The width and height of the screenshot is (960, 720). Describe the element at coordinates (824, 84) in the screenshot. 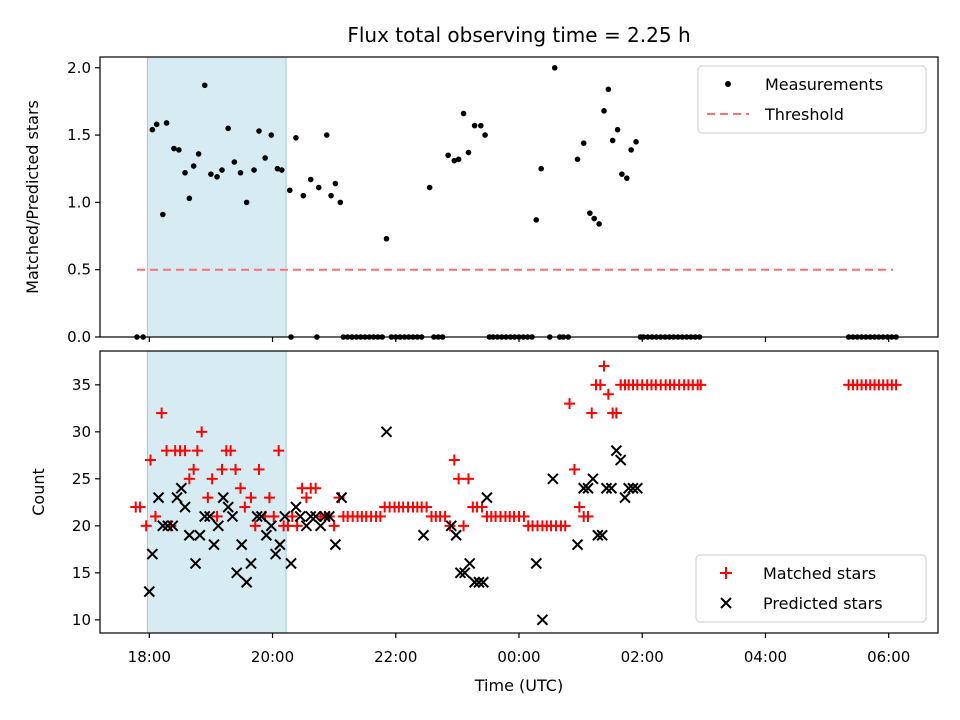

I see `legend-measurements-label: Measurements` at that location.